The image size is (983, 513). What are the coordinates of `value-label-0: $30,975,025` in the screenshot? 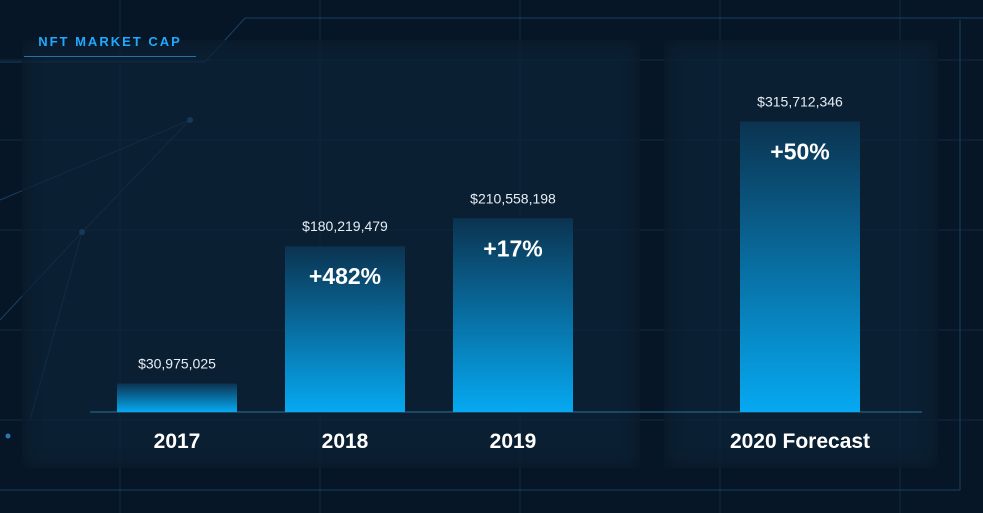 It's located at (177, 364).